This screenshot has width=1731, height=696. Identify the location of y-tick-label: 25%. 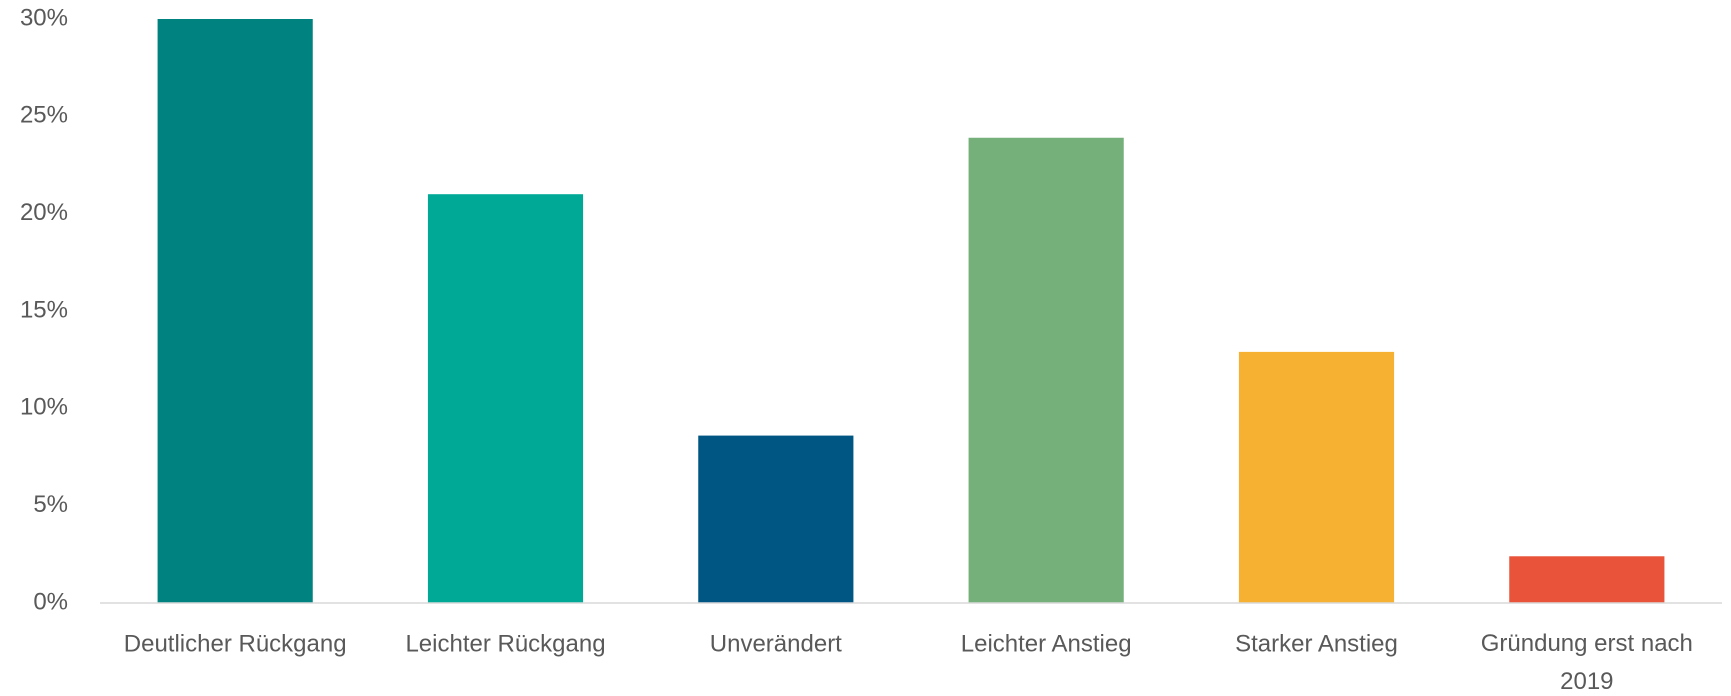
(44, 115).